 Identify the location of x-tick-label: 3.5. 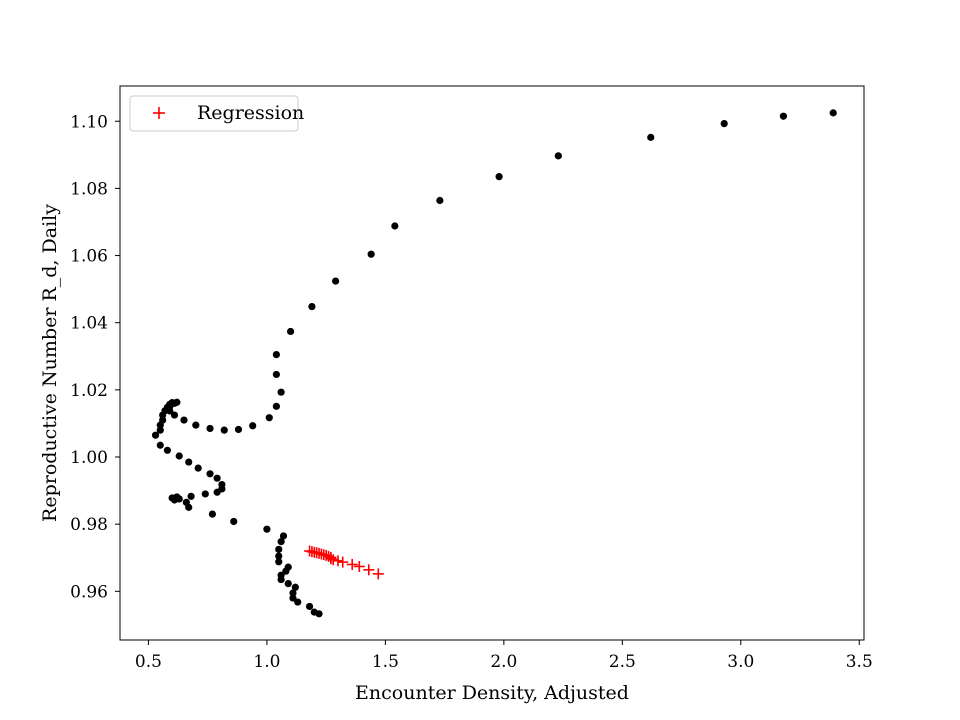
(859, 662).